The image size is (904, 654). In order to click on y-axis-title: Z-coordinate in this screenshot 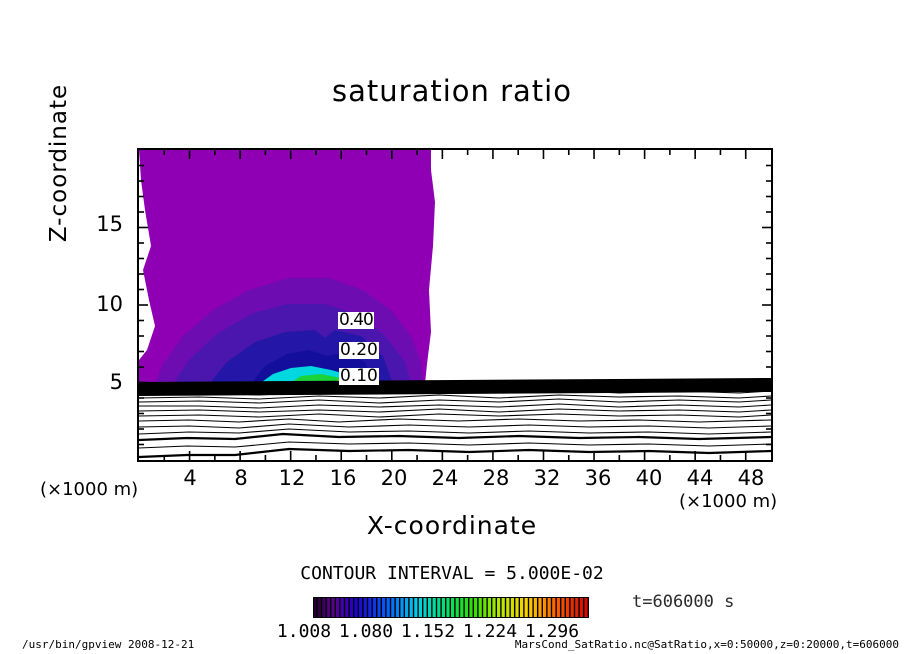, I will do `click(59, 163)`.